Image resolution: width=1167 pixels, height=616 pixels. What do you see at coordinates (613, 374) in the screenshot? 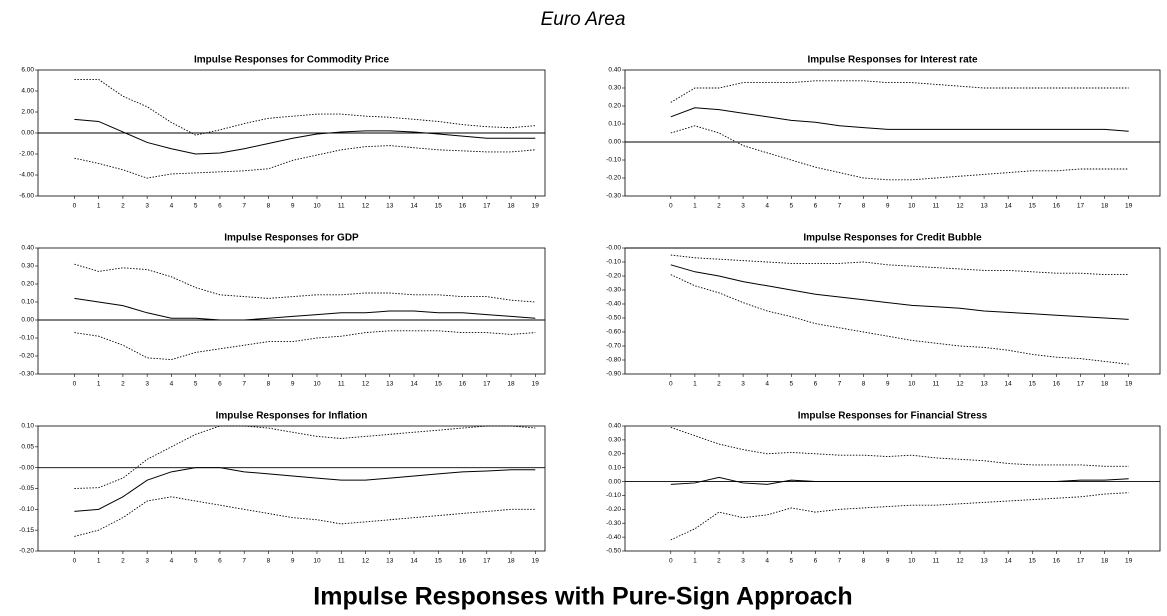
I see `y-tick-label: -0.90` at bounding box center [613, 374].